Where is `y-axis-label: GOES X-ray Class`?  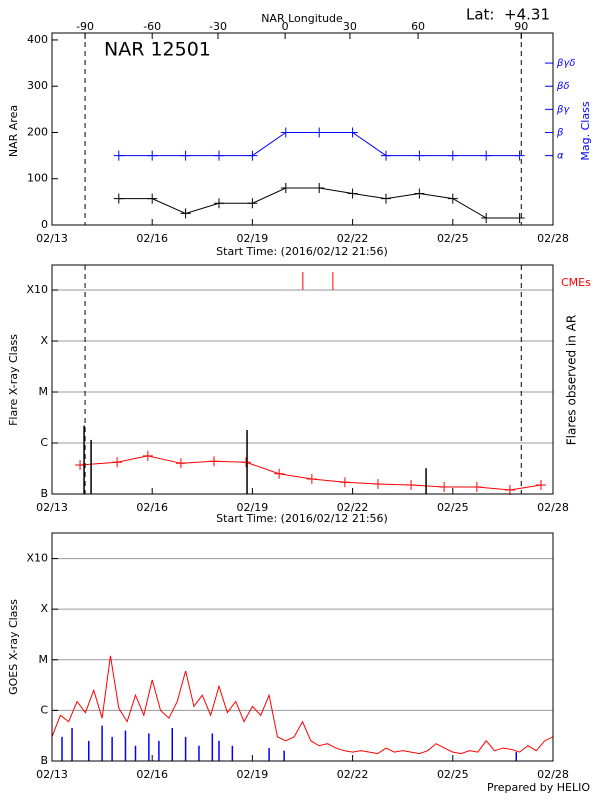
y-axis-label: GOES X-ray Class is located at coordinates (13, 647).